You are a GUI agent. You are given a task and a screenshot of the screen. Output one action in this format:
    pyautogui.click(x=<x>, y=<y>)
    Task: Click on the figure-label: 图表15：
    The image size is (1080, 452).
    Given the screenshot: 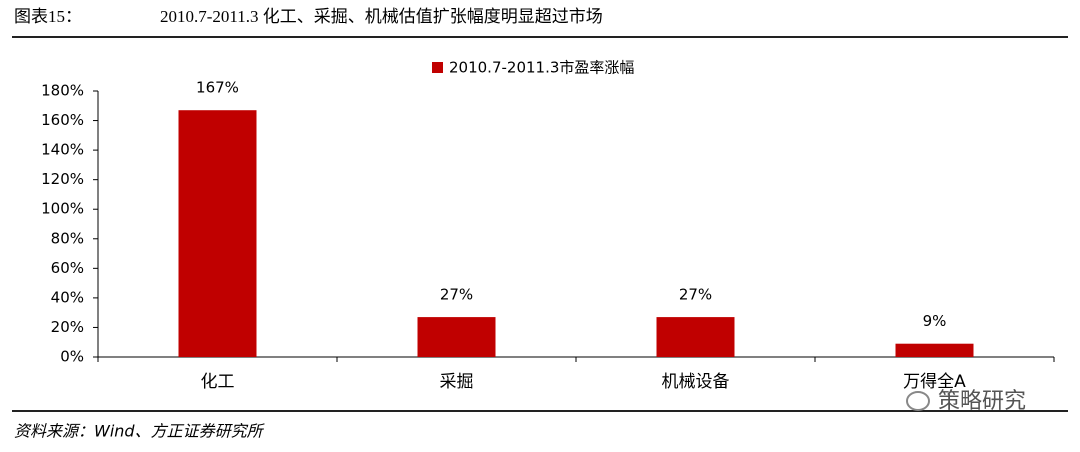 What is the action you would take?
    pyautogui.click(x=48, y=16)
    